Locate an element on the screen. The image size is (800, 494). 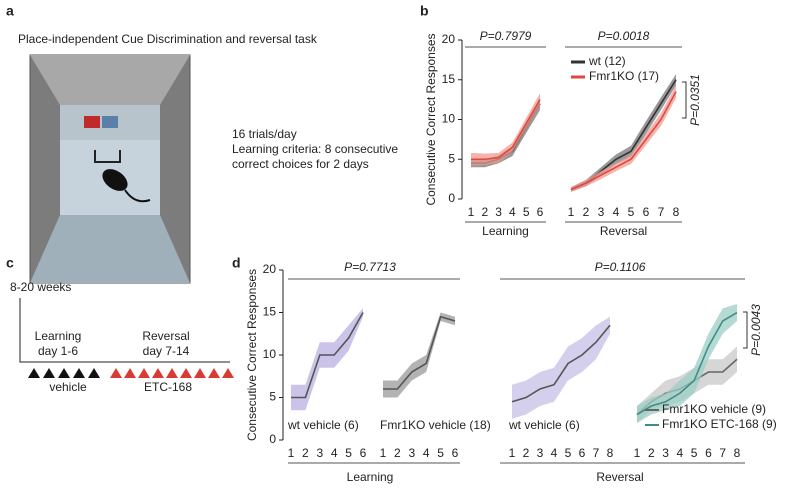
panel-label: a is located at coordinates (10, 11).